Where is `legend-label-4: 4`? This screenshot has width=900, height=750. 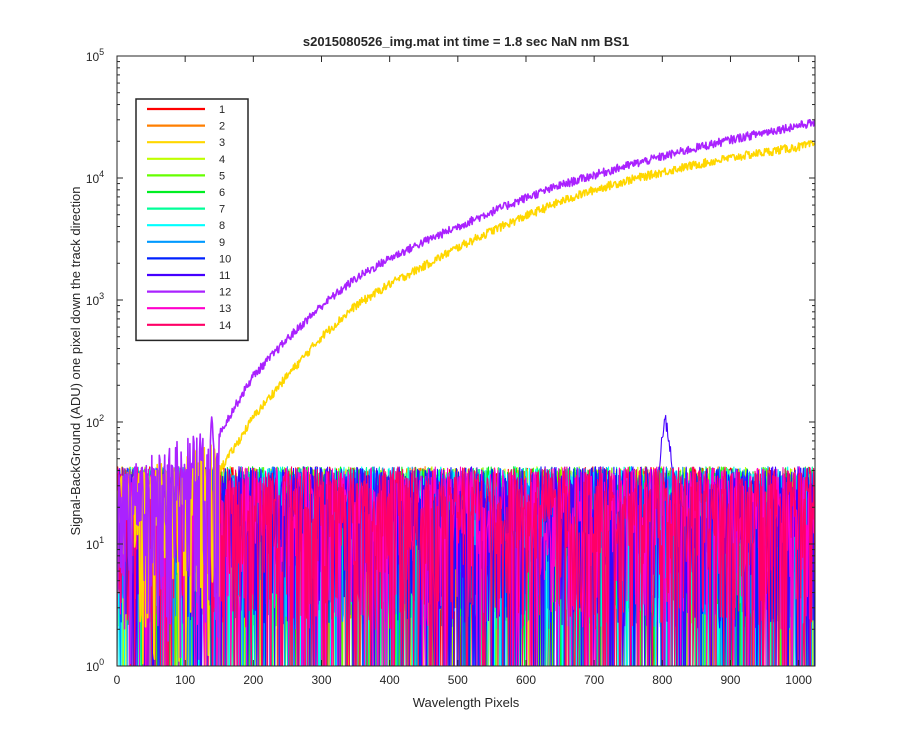 legend-label-4: 4 is located at coordinates (222, 160).